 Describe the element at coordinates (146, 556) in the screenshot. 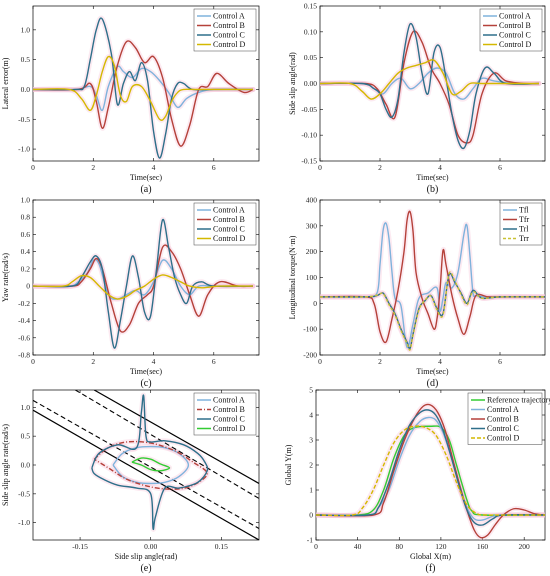

I see `x-axis-label: Side slip angle(rad)` at that location.